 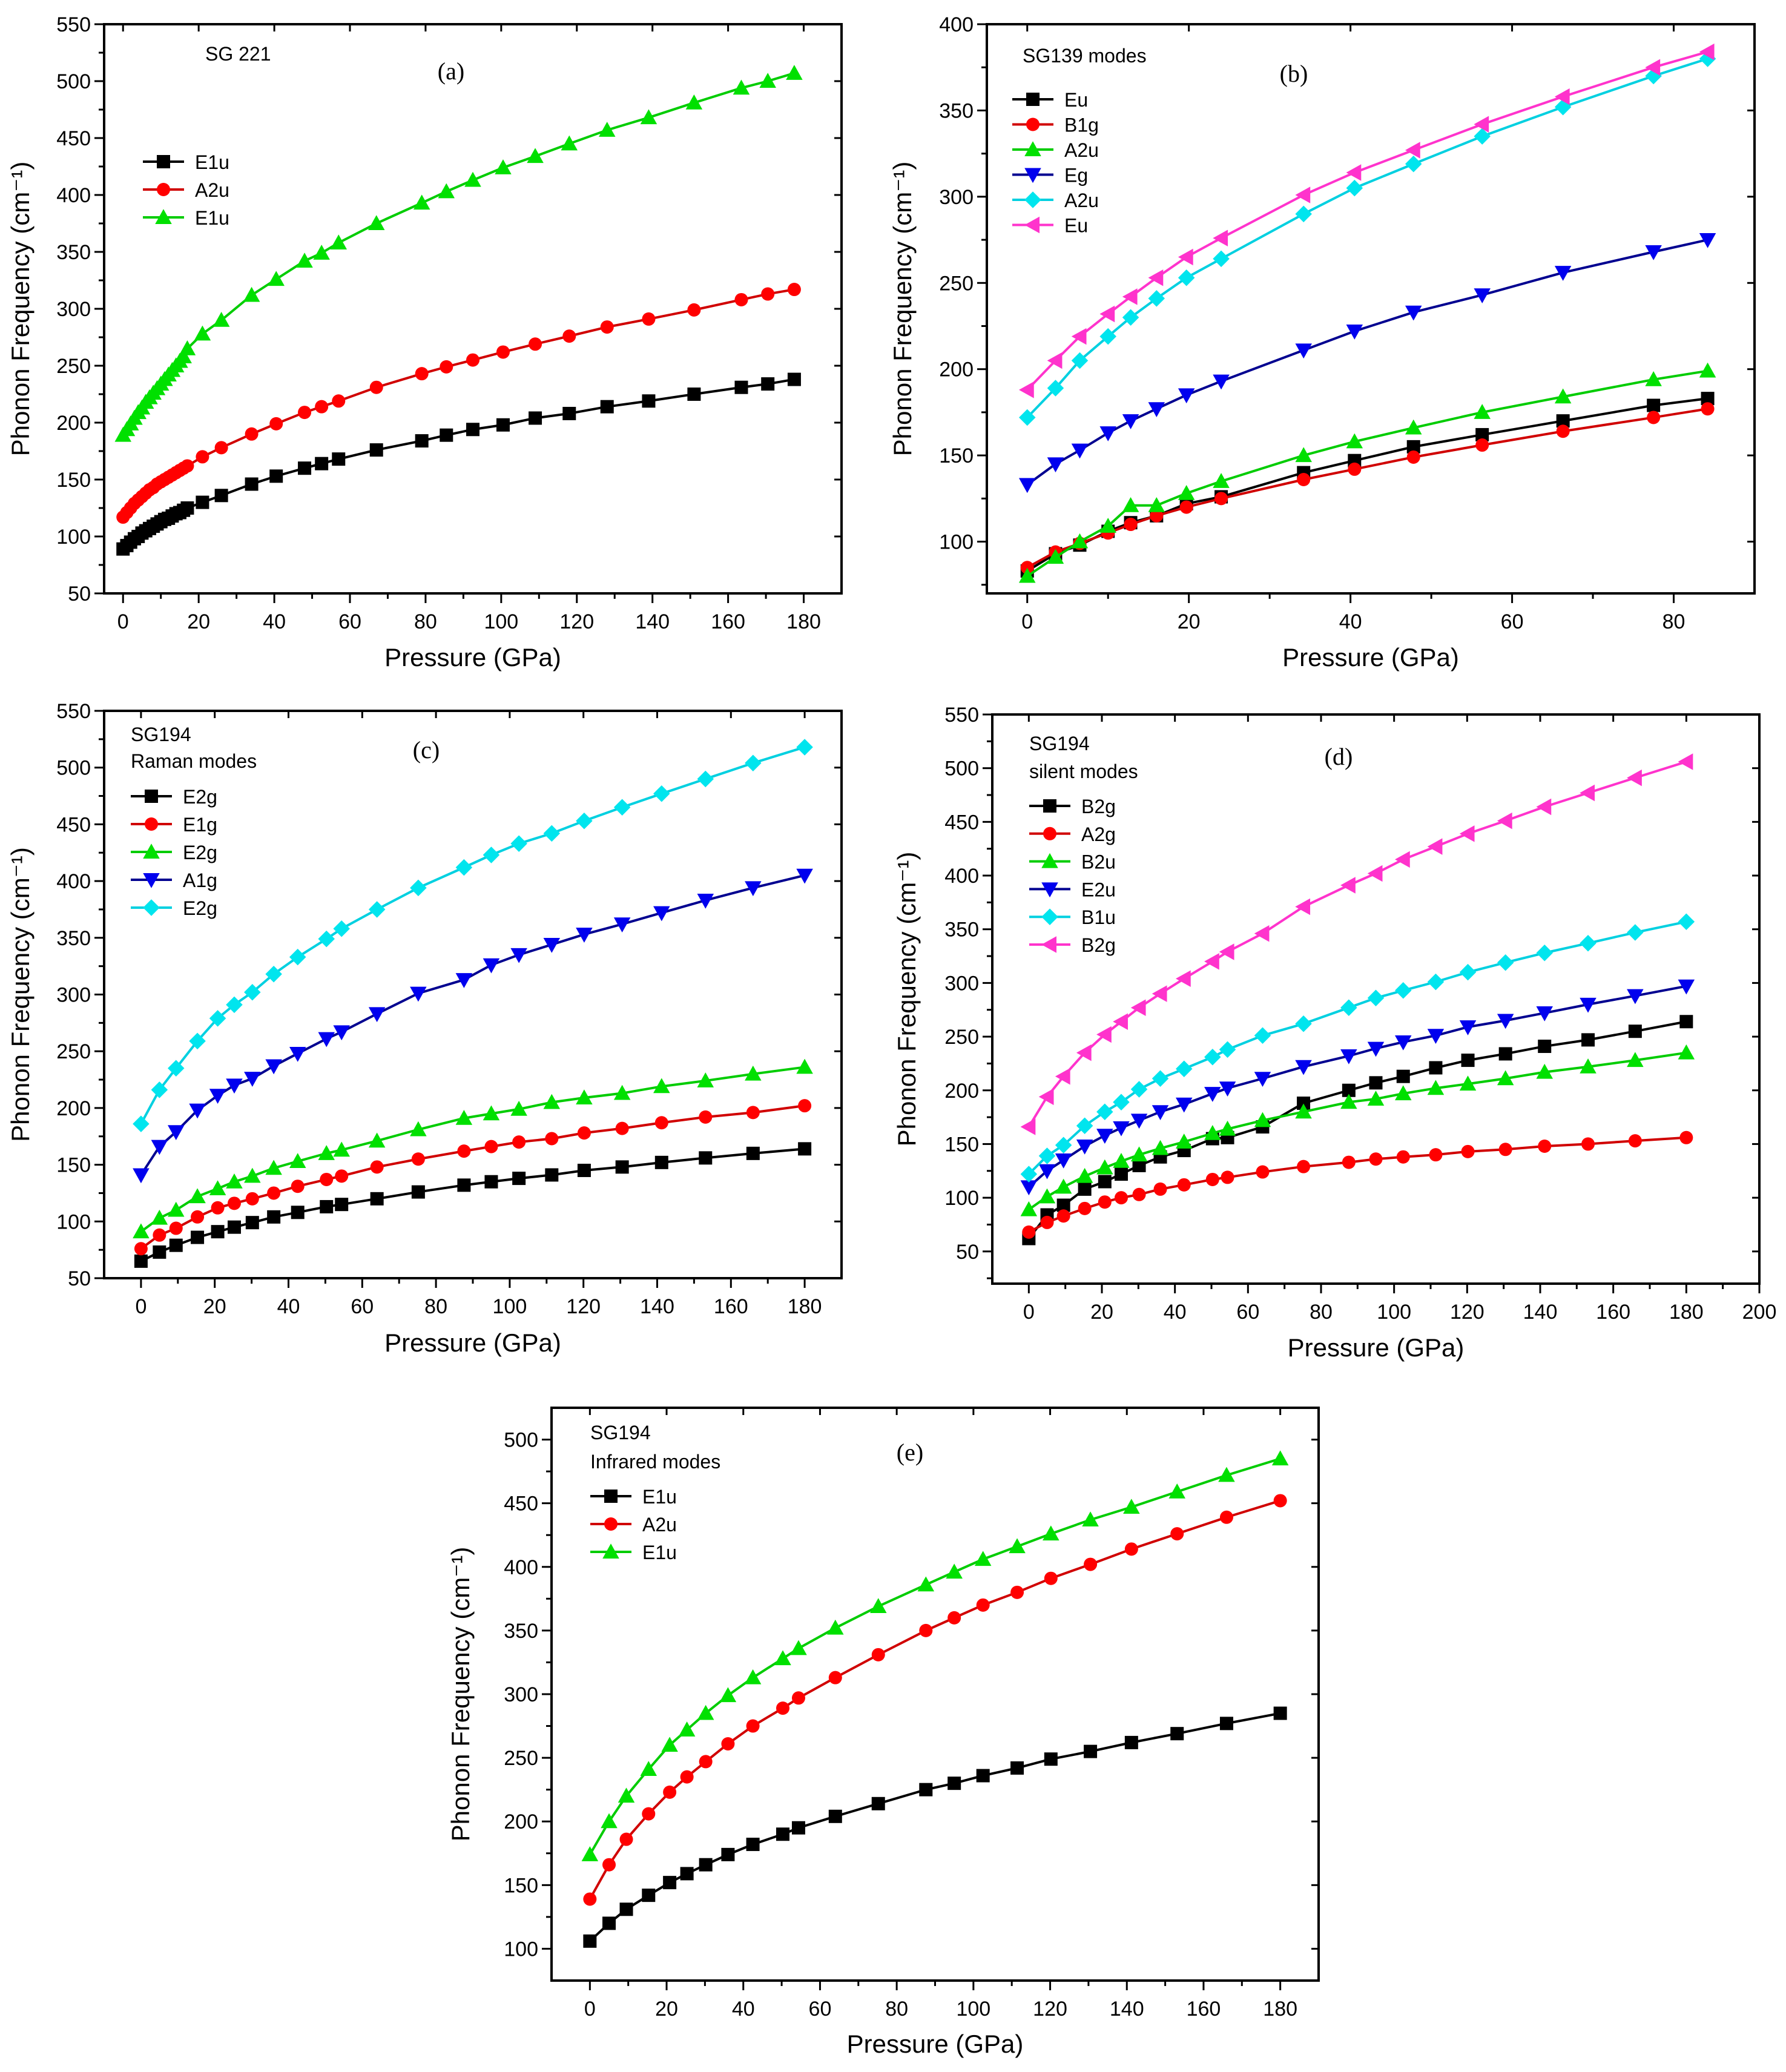 I want to click on panel-annotation: SG139 modes, so click(x=1085, y=56).